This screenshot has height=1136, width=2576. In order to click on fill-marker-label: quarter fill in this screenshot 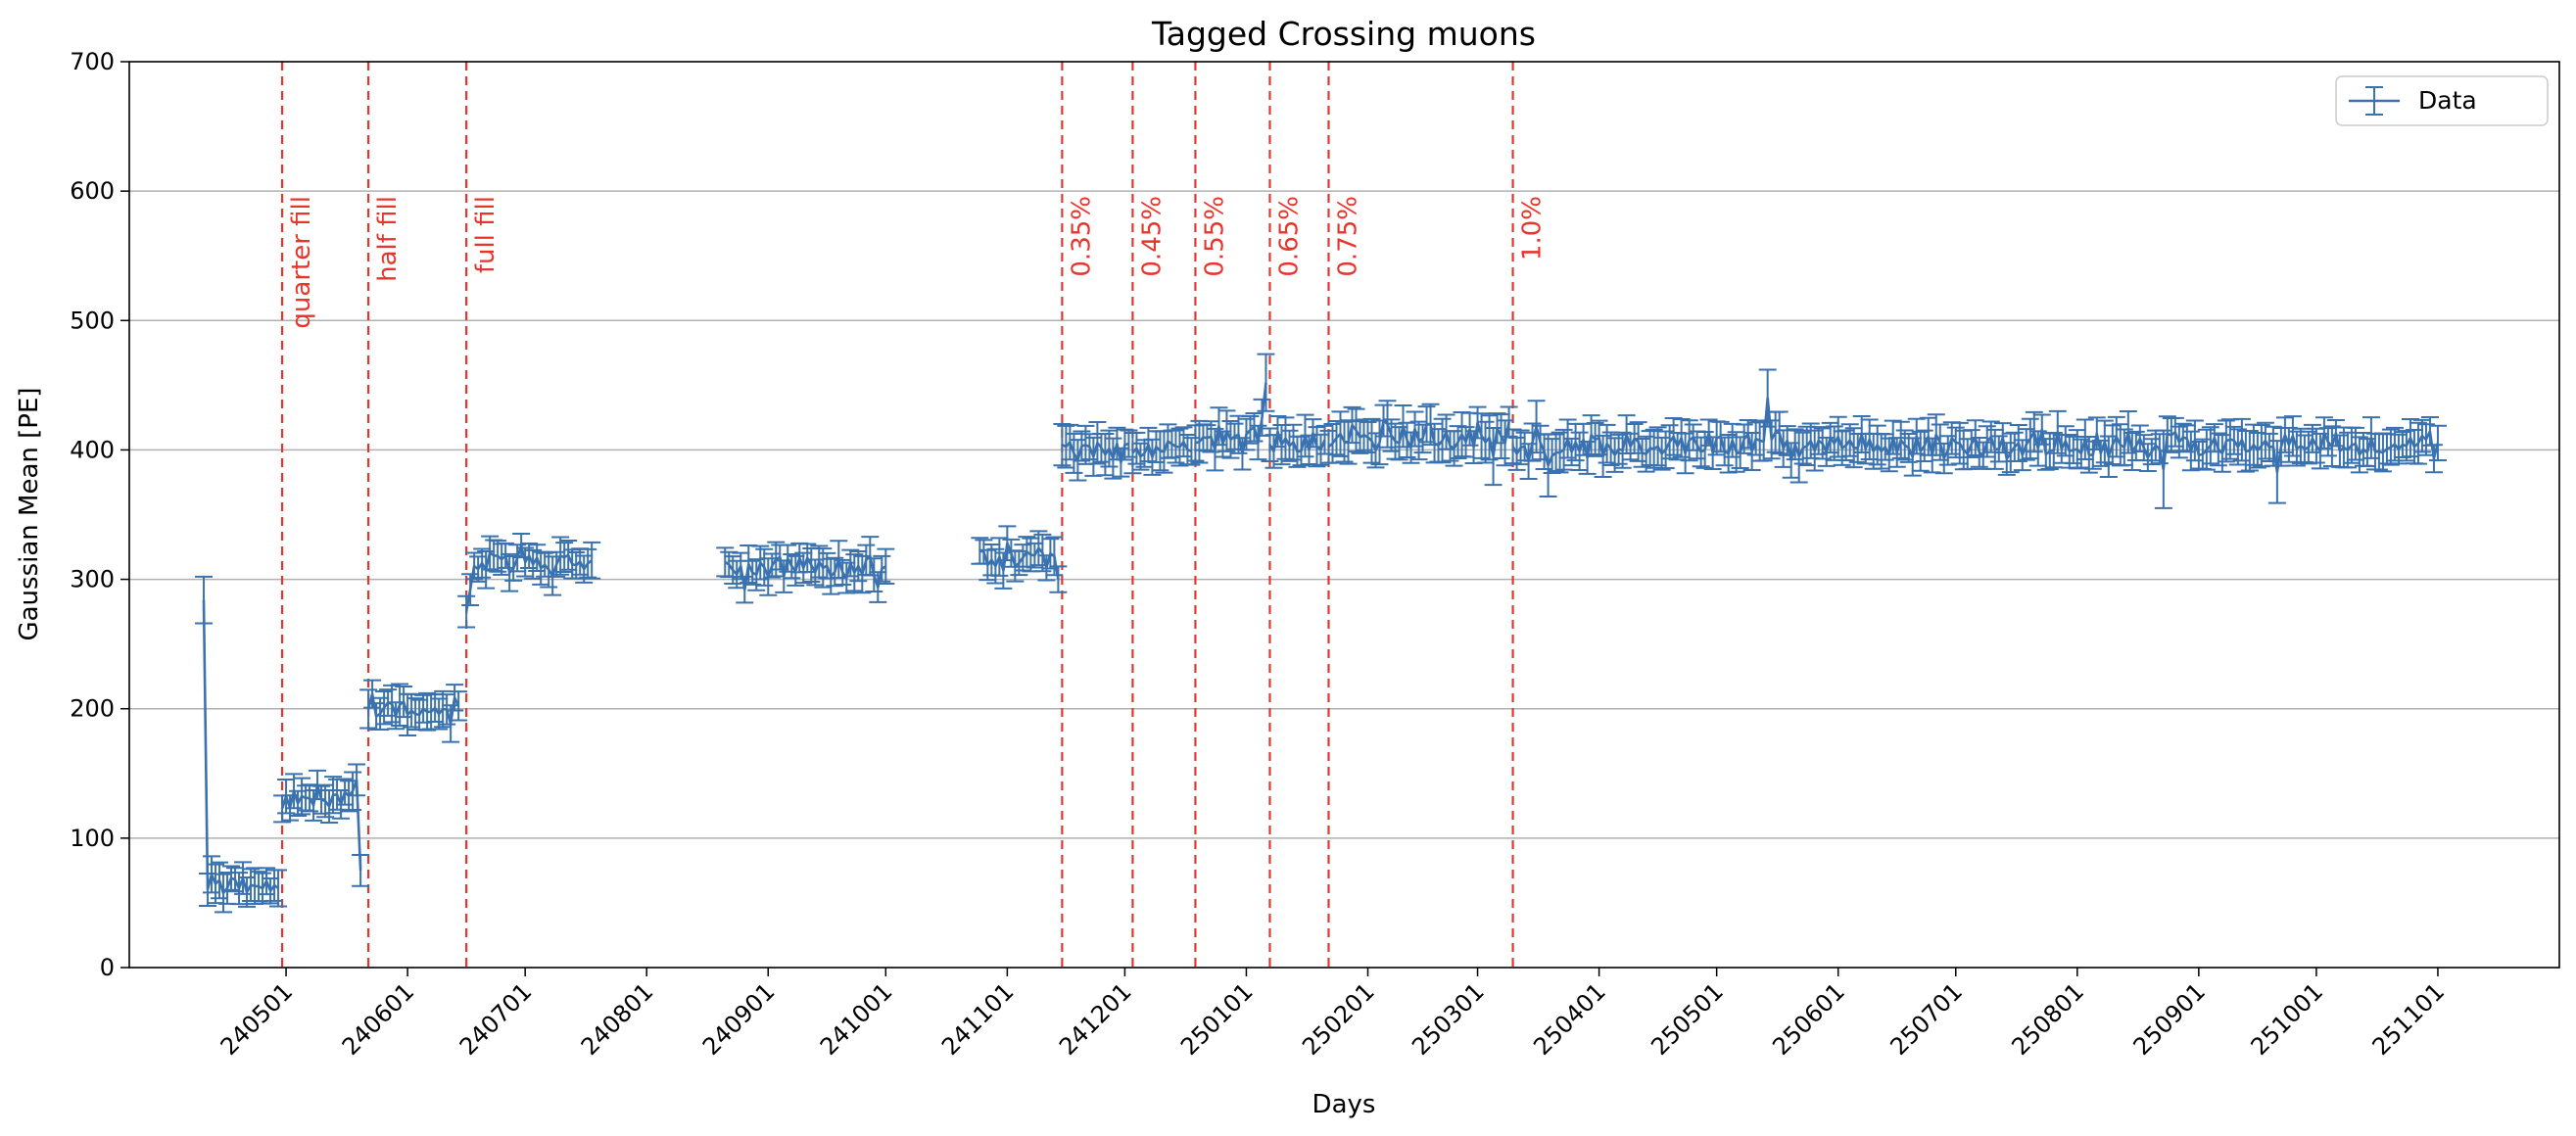, I will do `click(301, 262)`.